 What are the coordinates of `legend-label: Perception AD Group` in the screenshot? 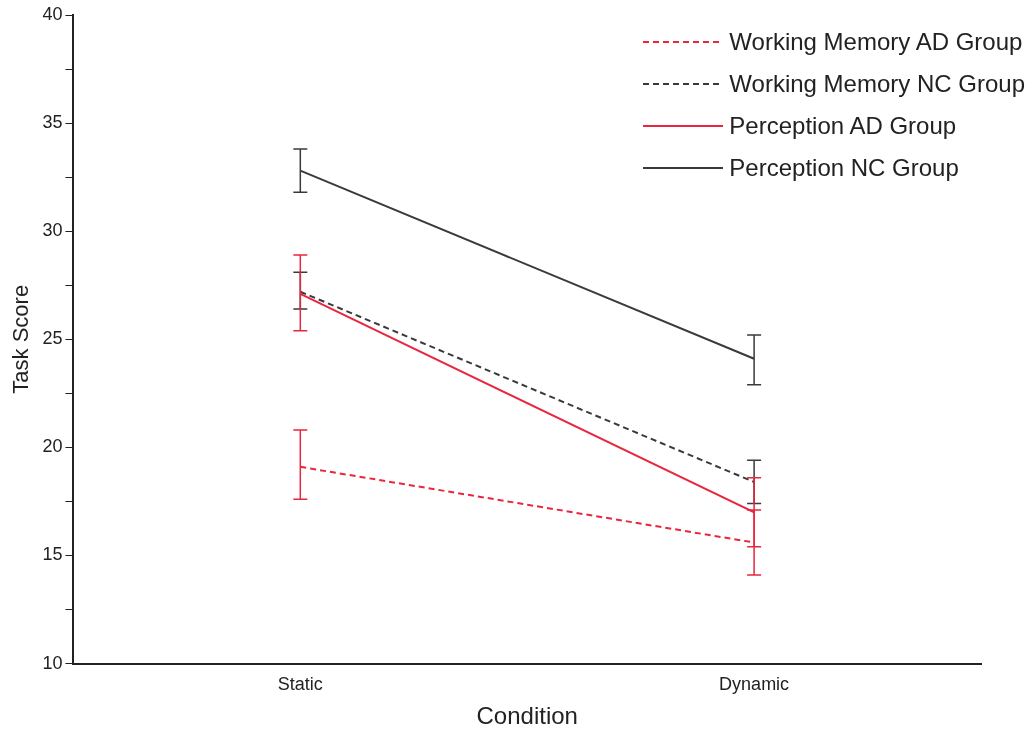 It's located at (843, 126).